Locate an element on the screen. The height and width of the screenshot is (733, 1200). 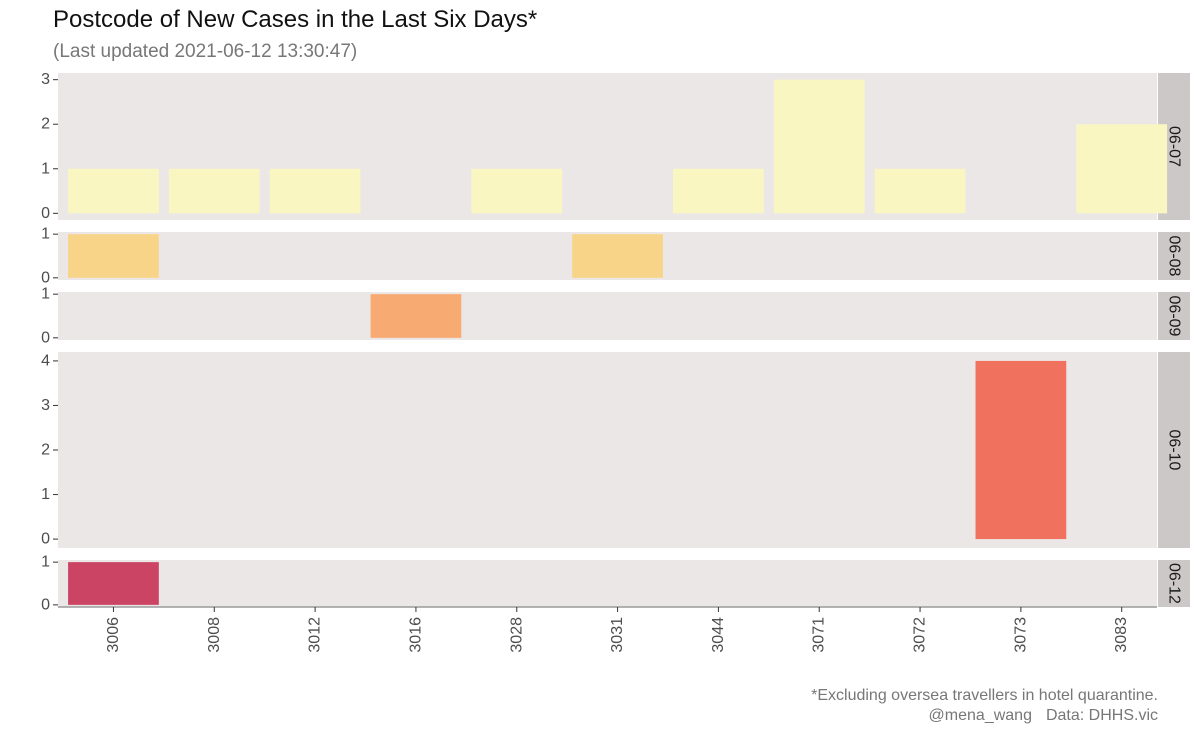
x-tick-label: 3071 is located at coordinates (819, 635).